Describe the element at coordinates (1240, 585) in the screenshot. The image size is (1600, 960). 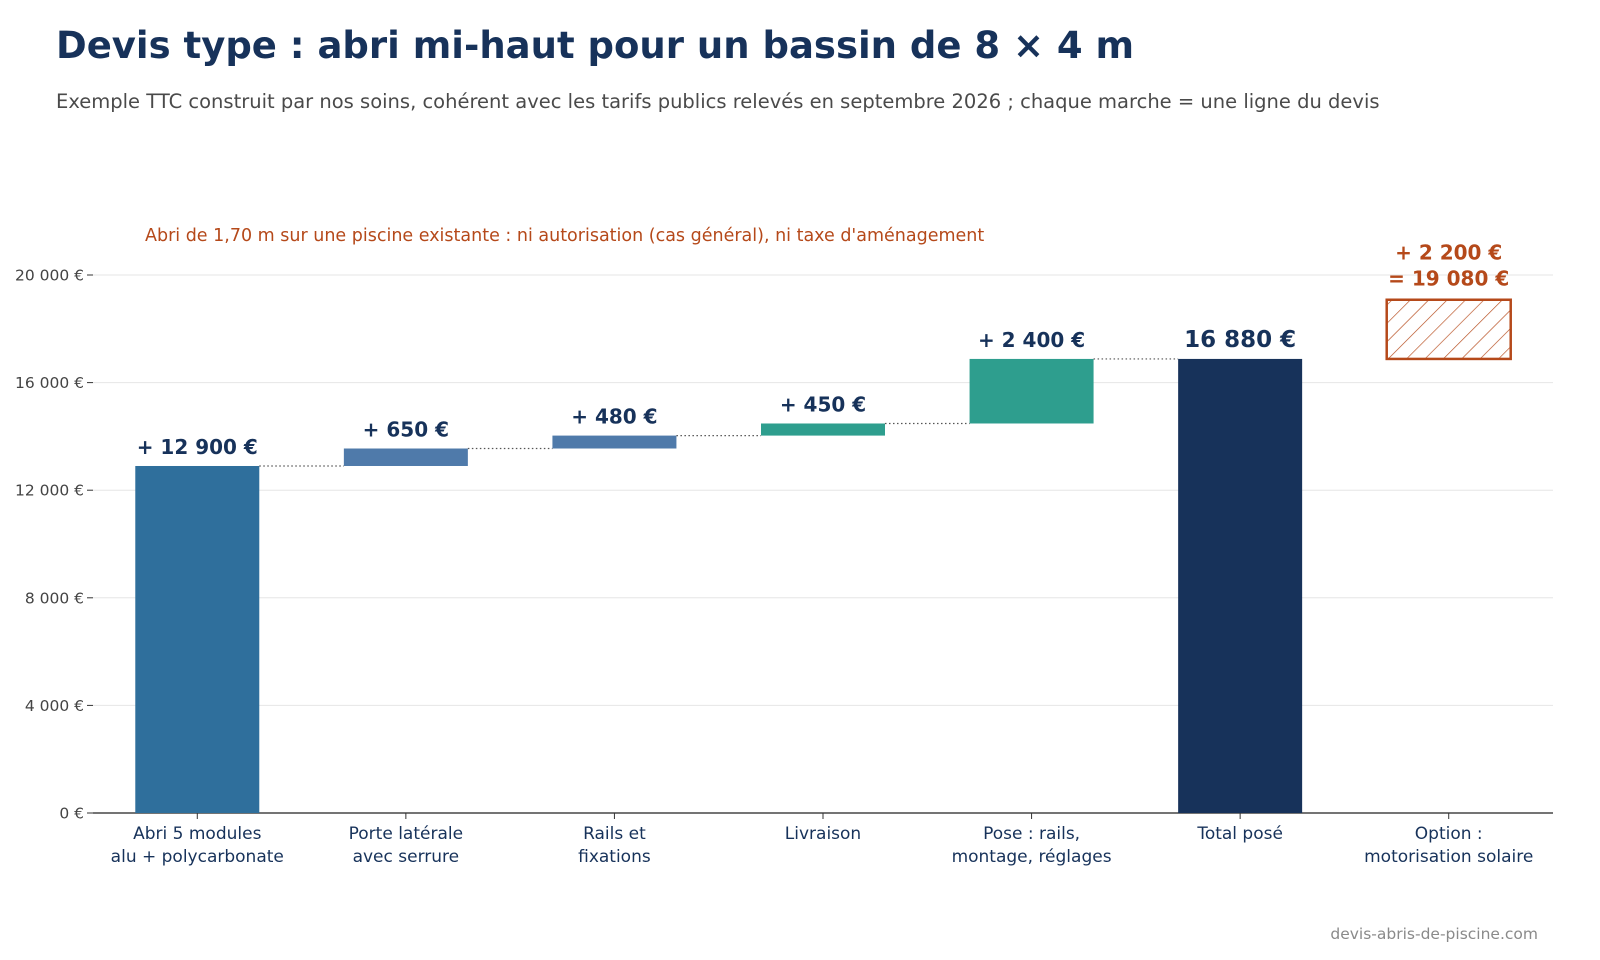
I see `waterfall-bar-total` at that location.